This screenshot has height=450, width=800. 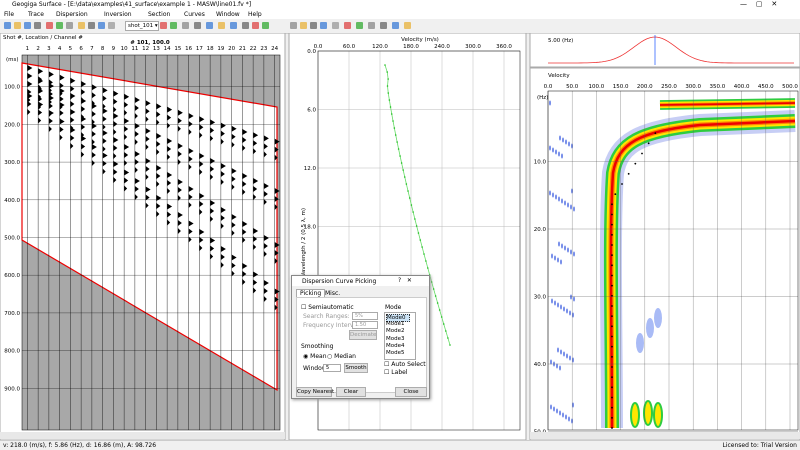 What do you see at coordinates (12, 314) in the screenshot?
I see `time-tick: 700.0` at bounding box center [12, 314].